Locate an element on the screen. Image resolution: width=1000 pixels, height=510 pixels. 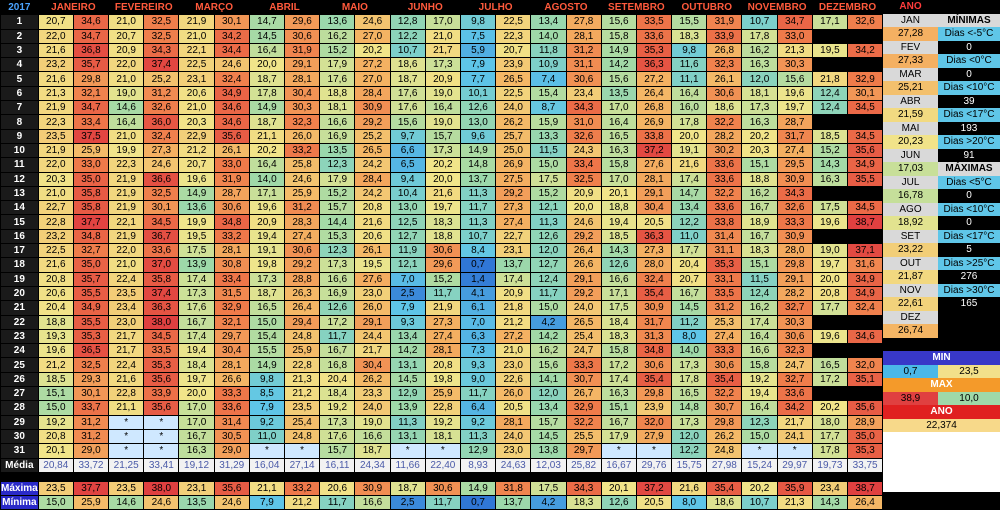
temperature-cell: 11,5 is located at coordinates (759, 279).